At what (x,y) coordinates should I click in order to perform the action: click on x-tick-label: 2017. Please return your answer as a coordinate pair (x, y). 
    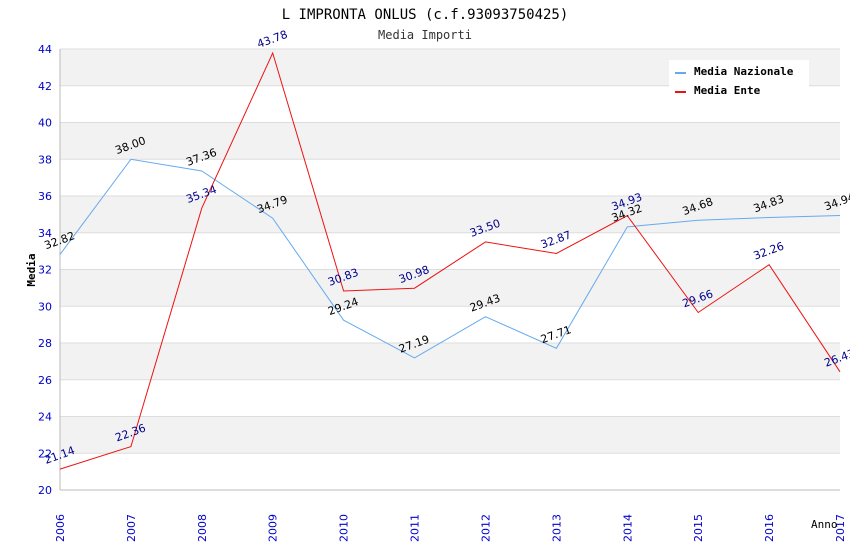
    Looking at the image, I should click on (840, 528).